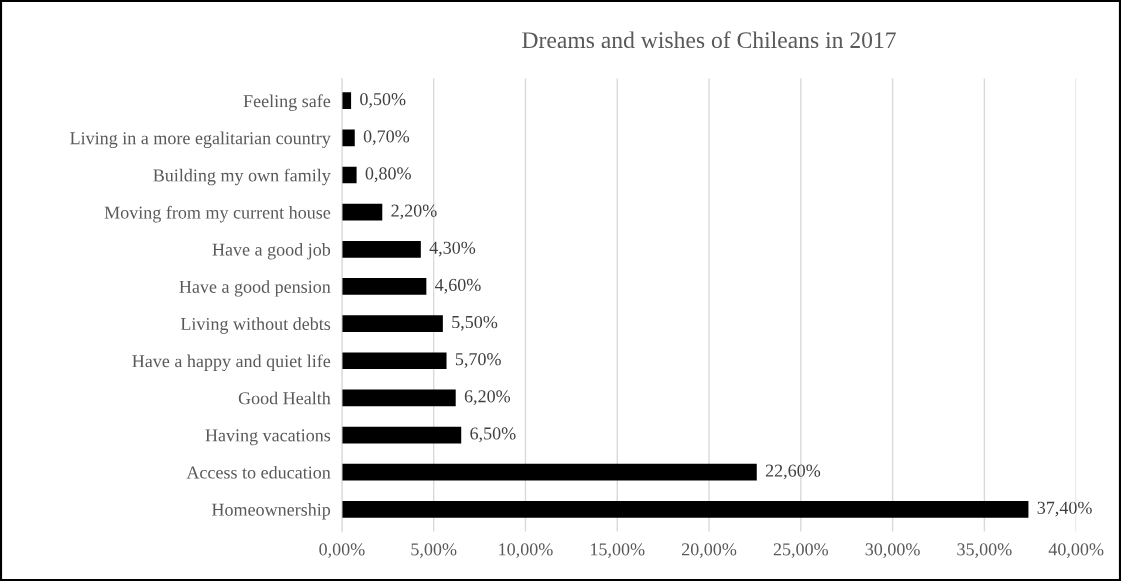 The height and width of the screenshot is (581, 1121). I want to click on y-tick-label: Have a good pension, so click(255, 288).